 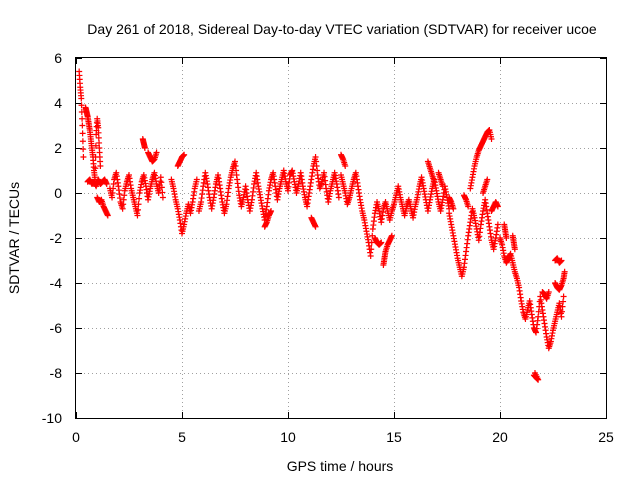 I want to click on y-tick-label: -2, so click(x=56, y=238).